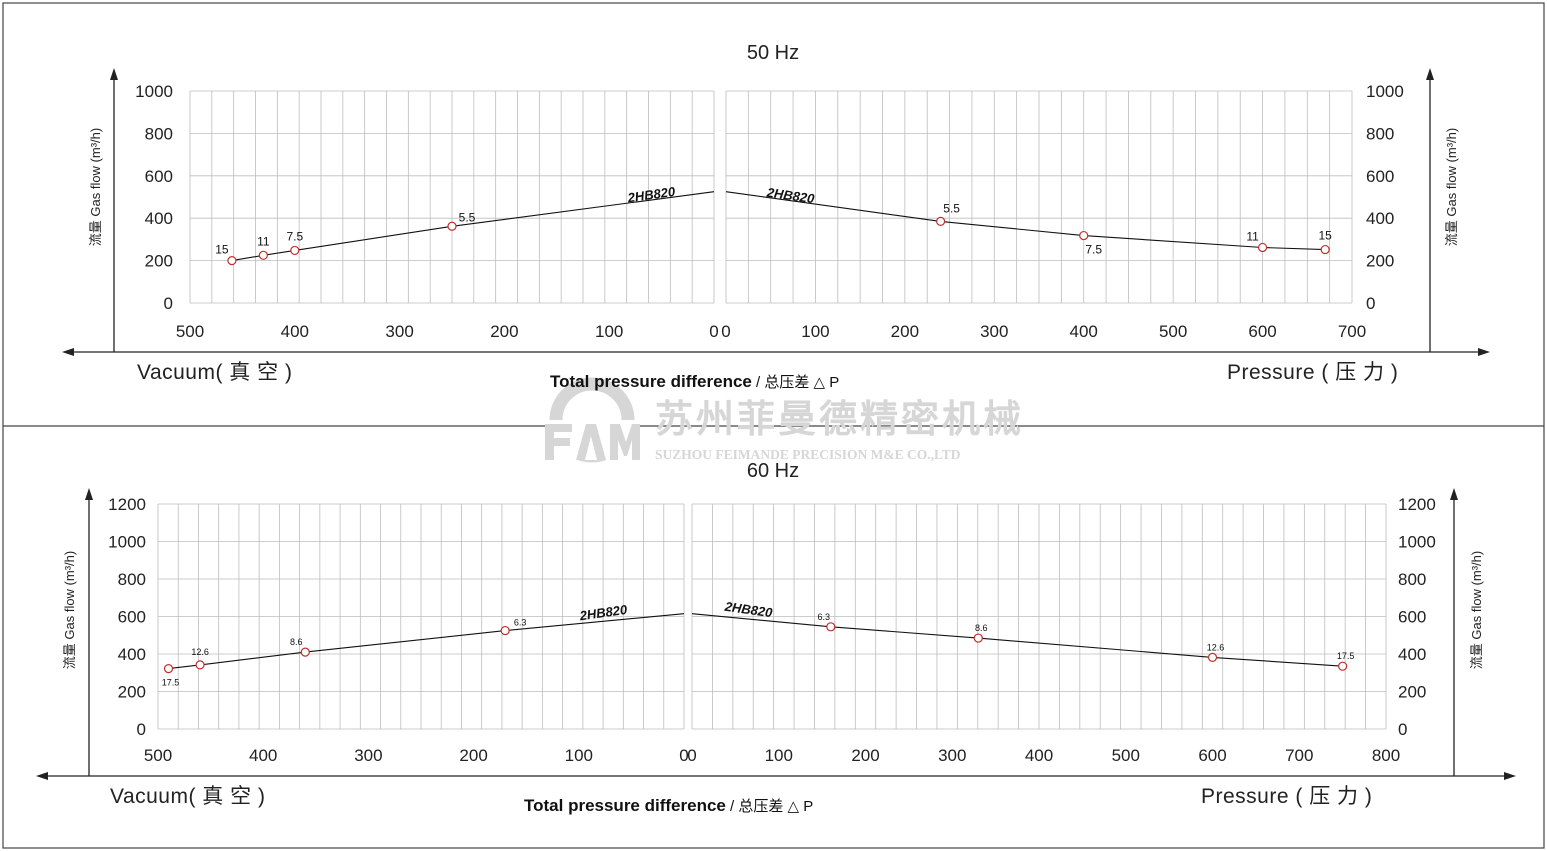 This screenshot has width=1547, height=851. What do you see at coordinates (295, 331) in the screenshot?
I see `vacuum-x-tick-label: 400` at bounding box center [295, 331].